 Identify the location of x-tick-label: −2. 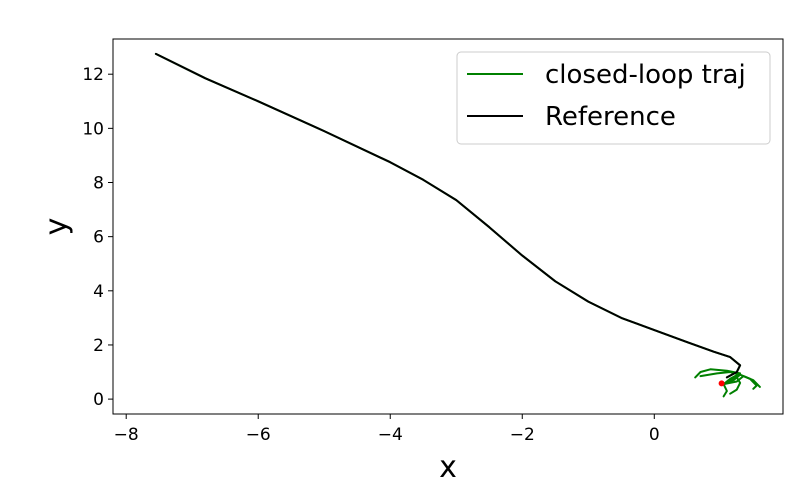
(522, 435).